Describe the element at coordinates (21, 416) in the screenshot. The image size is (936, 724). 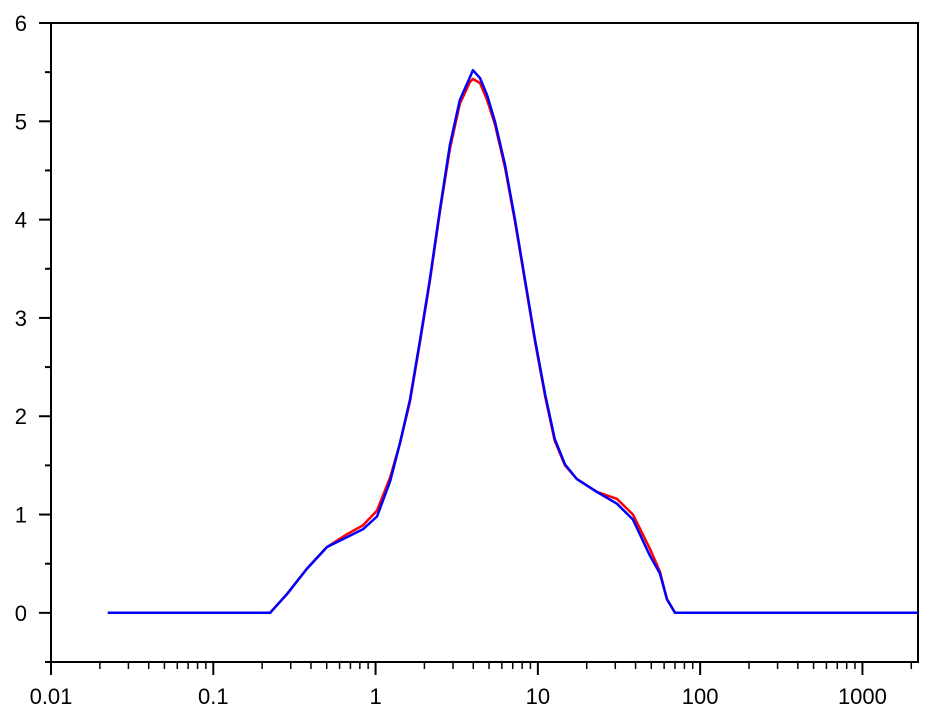
I see `y-tick-label: 2` at that location.